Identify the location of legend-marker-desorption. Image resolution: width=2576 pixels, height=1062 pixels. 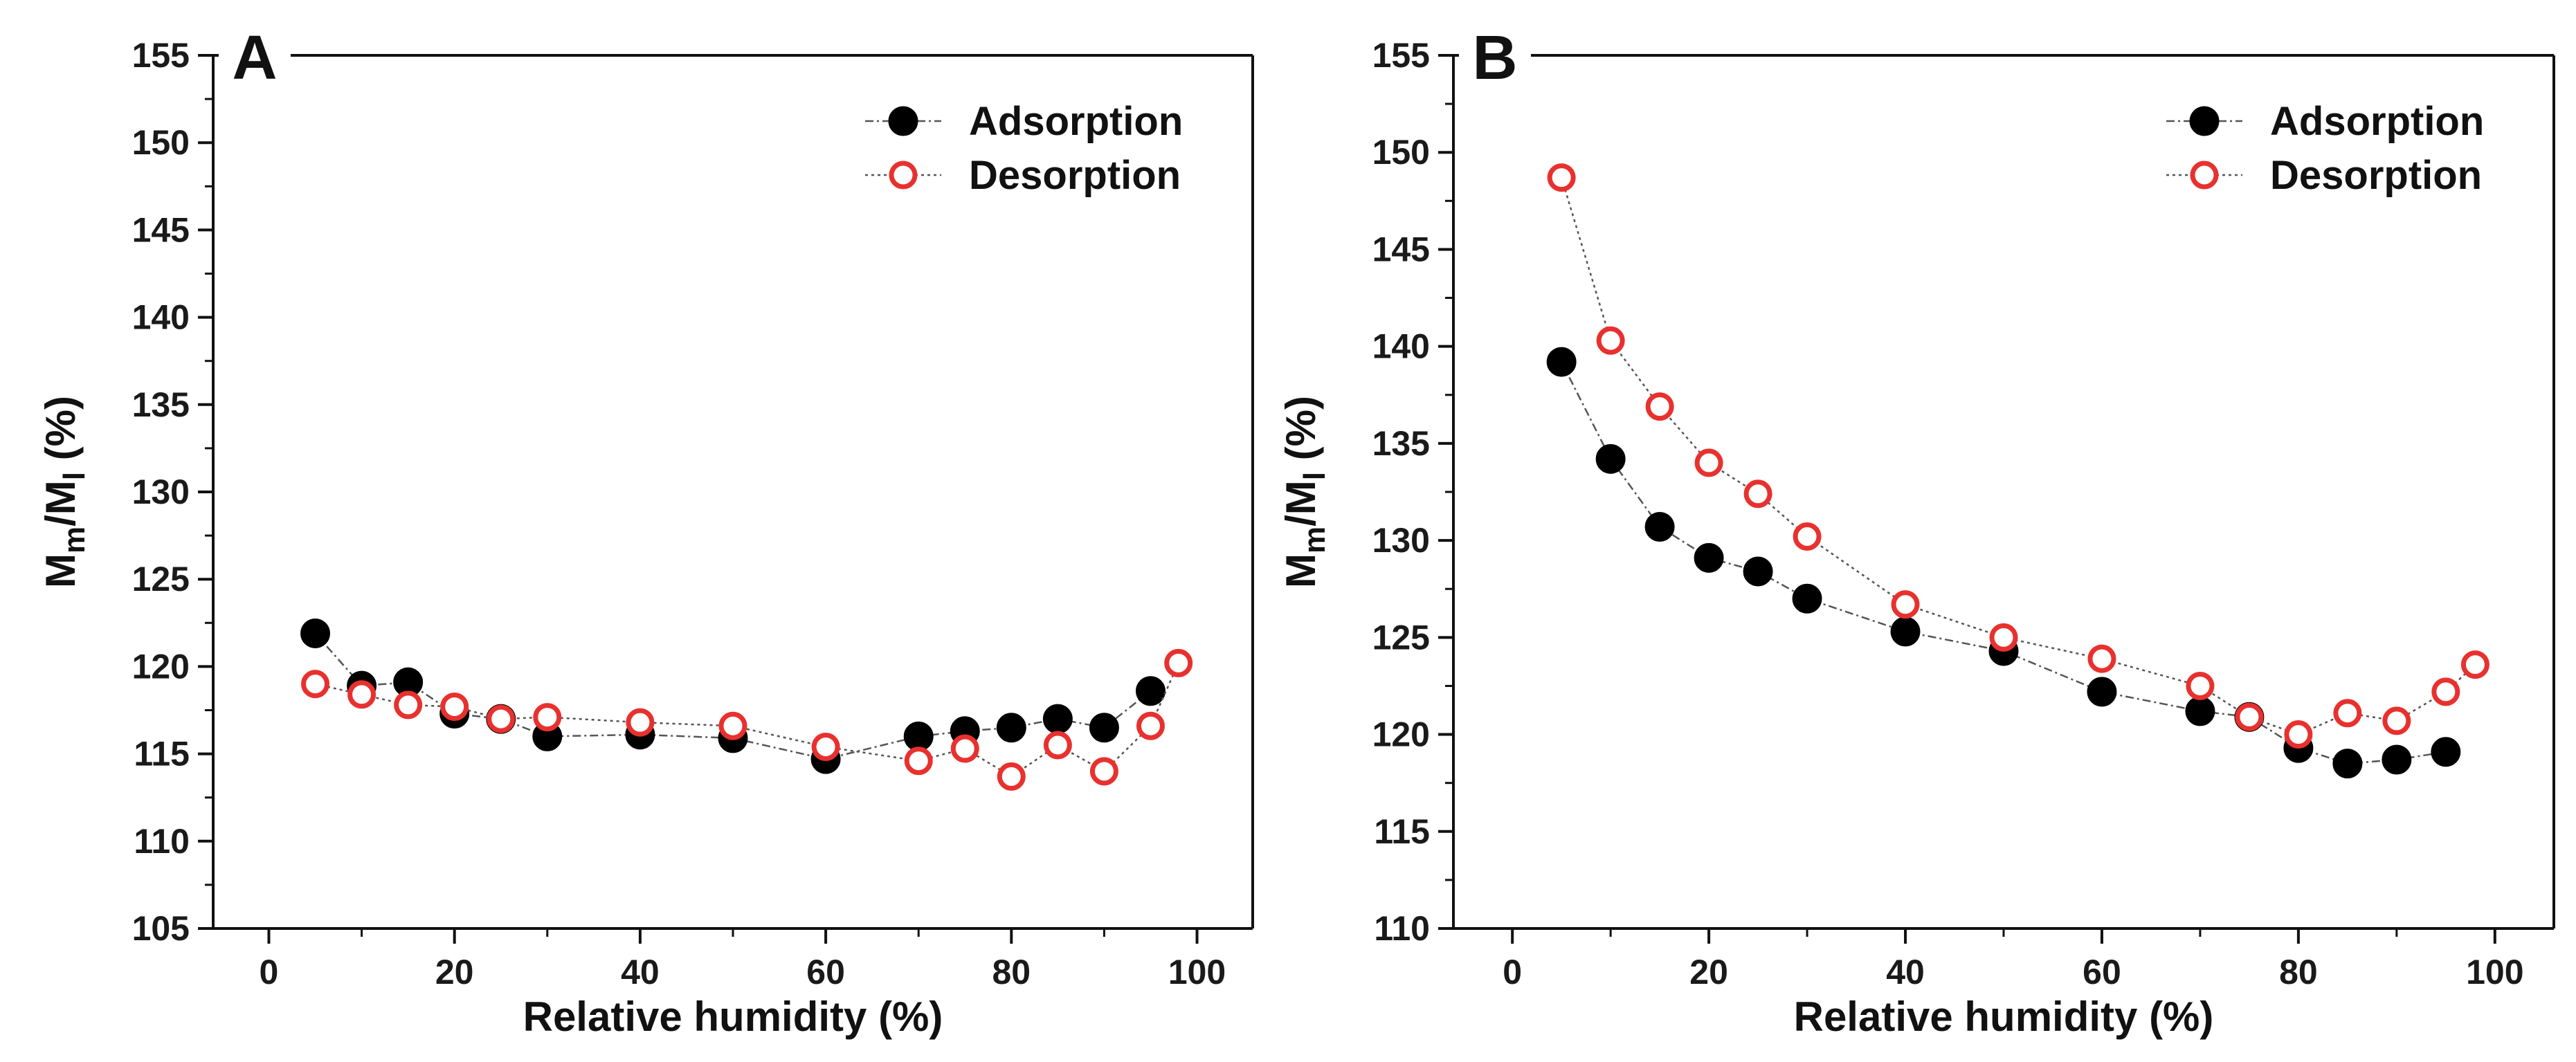
(2204, 175).